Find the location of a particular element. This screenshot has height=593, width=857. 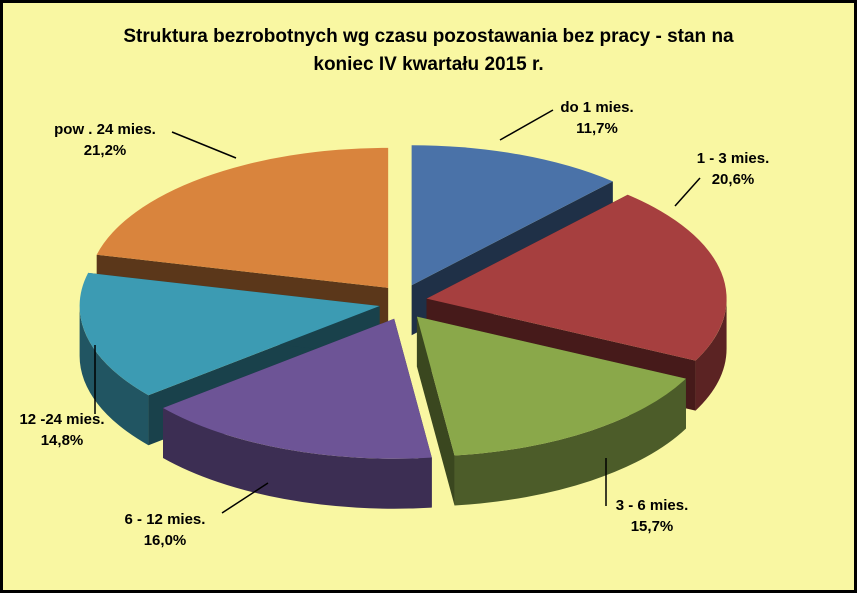

slice-wall is located at coordinates (435, 411).